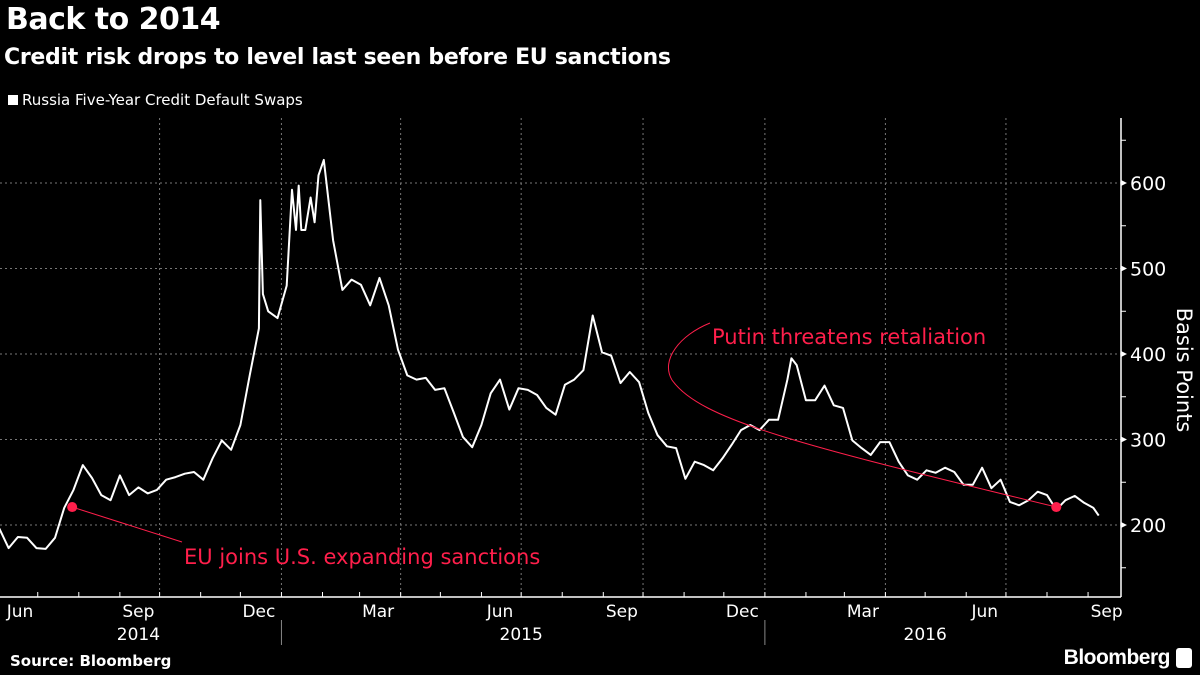 This screenshot has width=1200, height=675. What do you see at coordinates (13, 100) in the screenshot?
I see `legend-swatch` at bounding box center [13, 100].